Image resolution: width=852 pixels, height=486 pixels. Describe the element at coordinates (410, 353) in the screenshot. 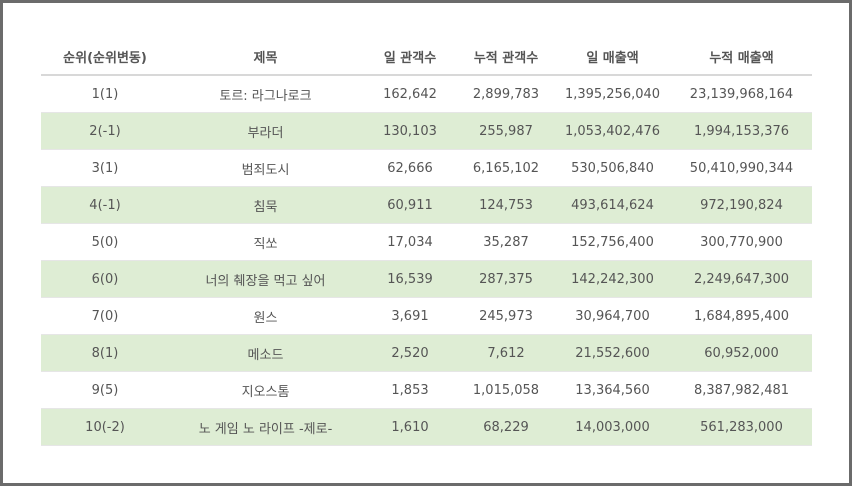

I see `daily-audience-cell: 2,520` at that location.